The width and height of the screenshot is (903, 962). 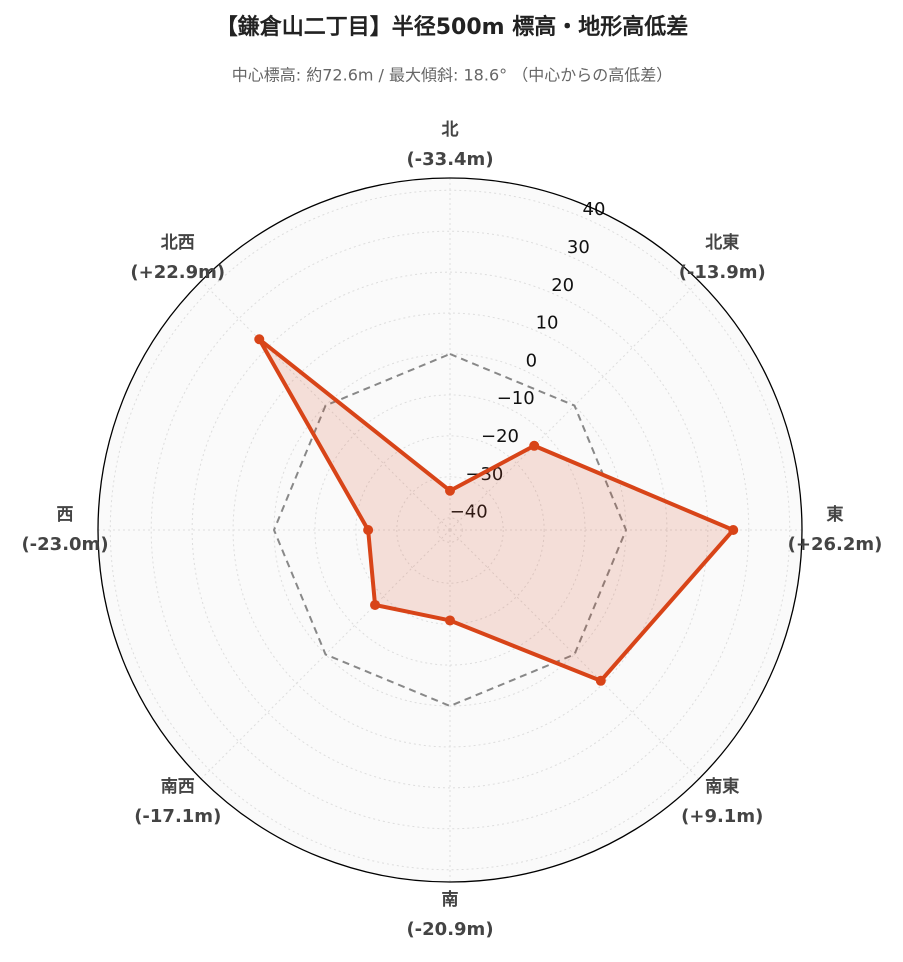 What do you see at coordinates (547, 323) in the screenshot?
I see `r-tick-label: 10` at bounding box center [547, 323].